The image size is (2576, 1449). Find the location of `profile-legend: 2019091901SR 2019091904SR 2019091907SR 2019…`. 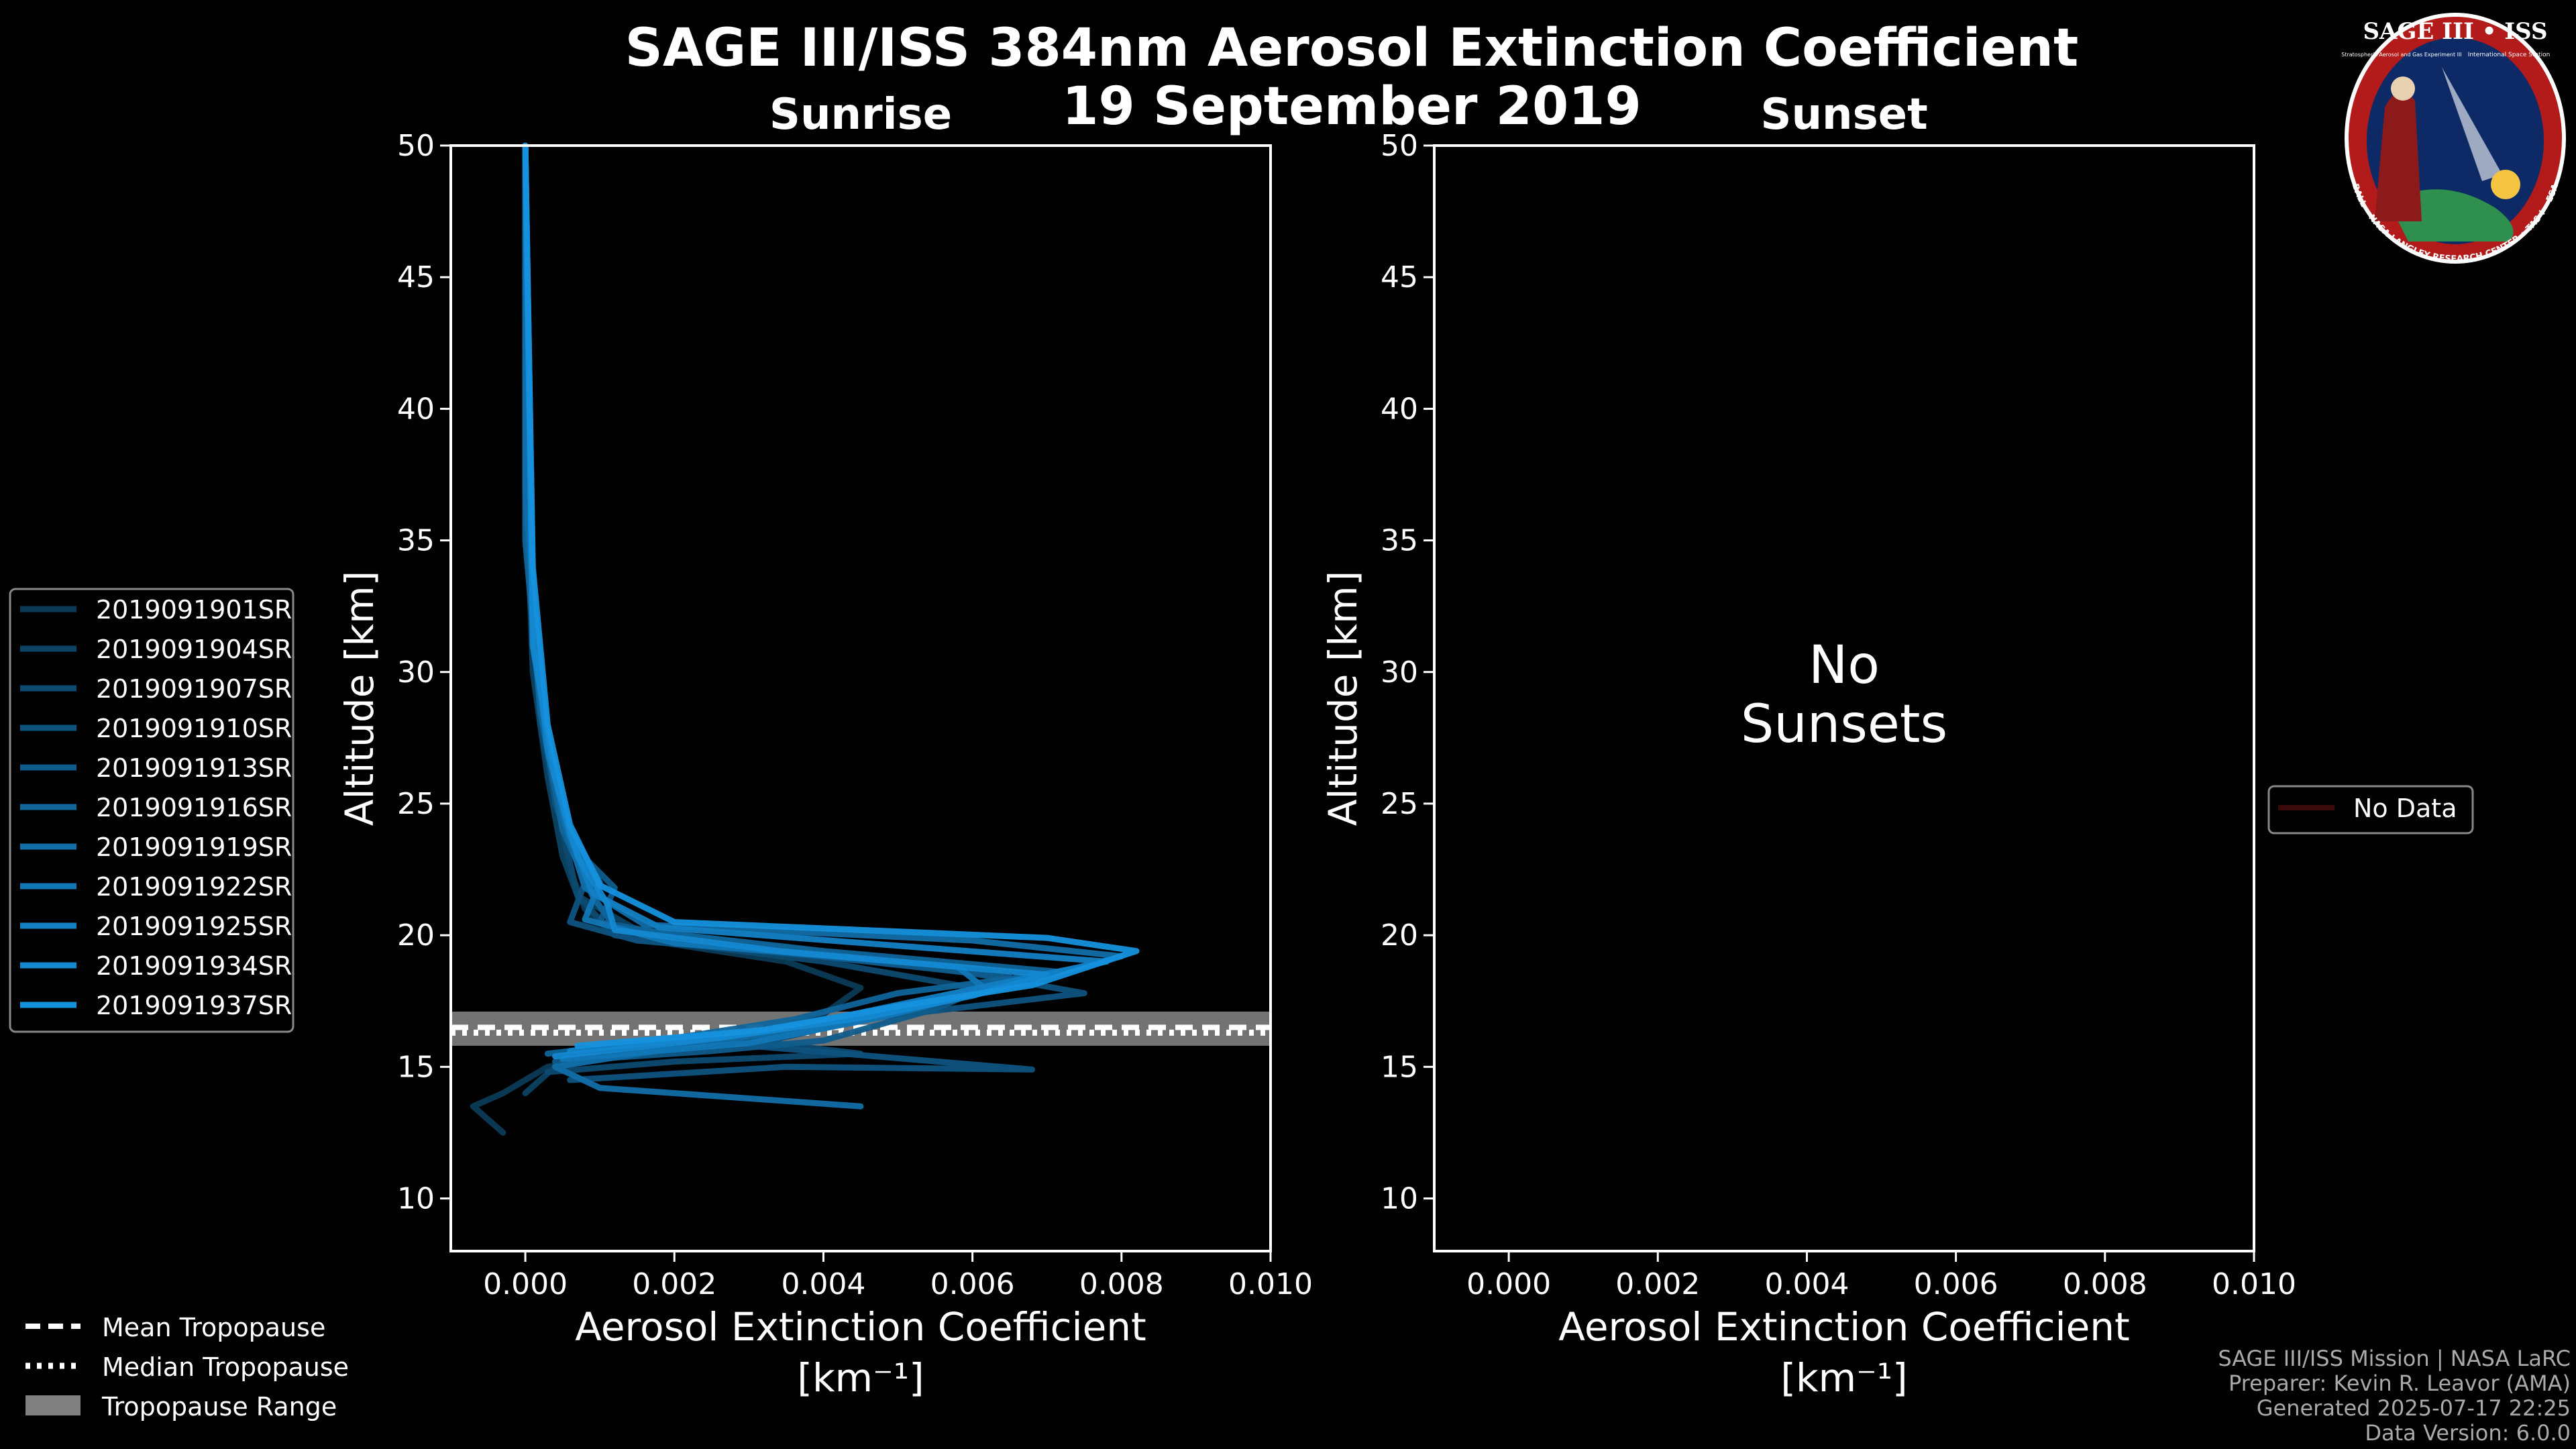

profile-legend: 2019091901SR 2019091904SR 2019091907SR 2019… is located at coordinates (151, 810).